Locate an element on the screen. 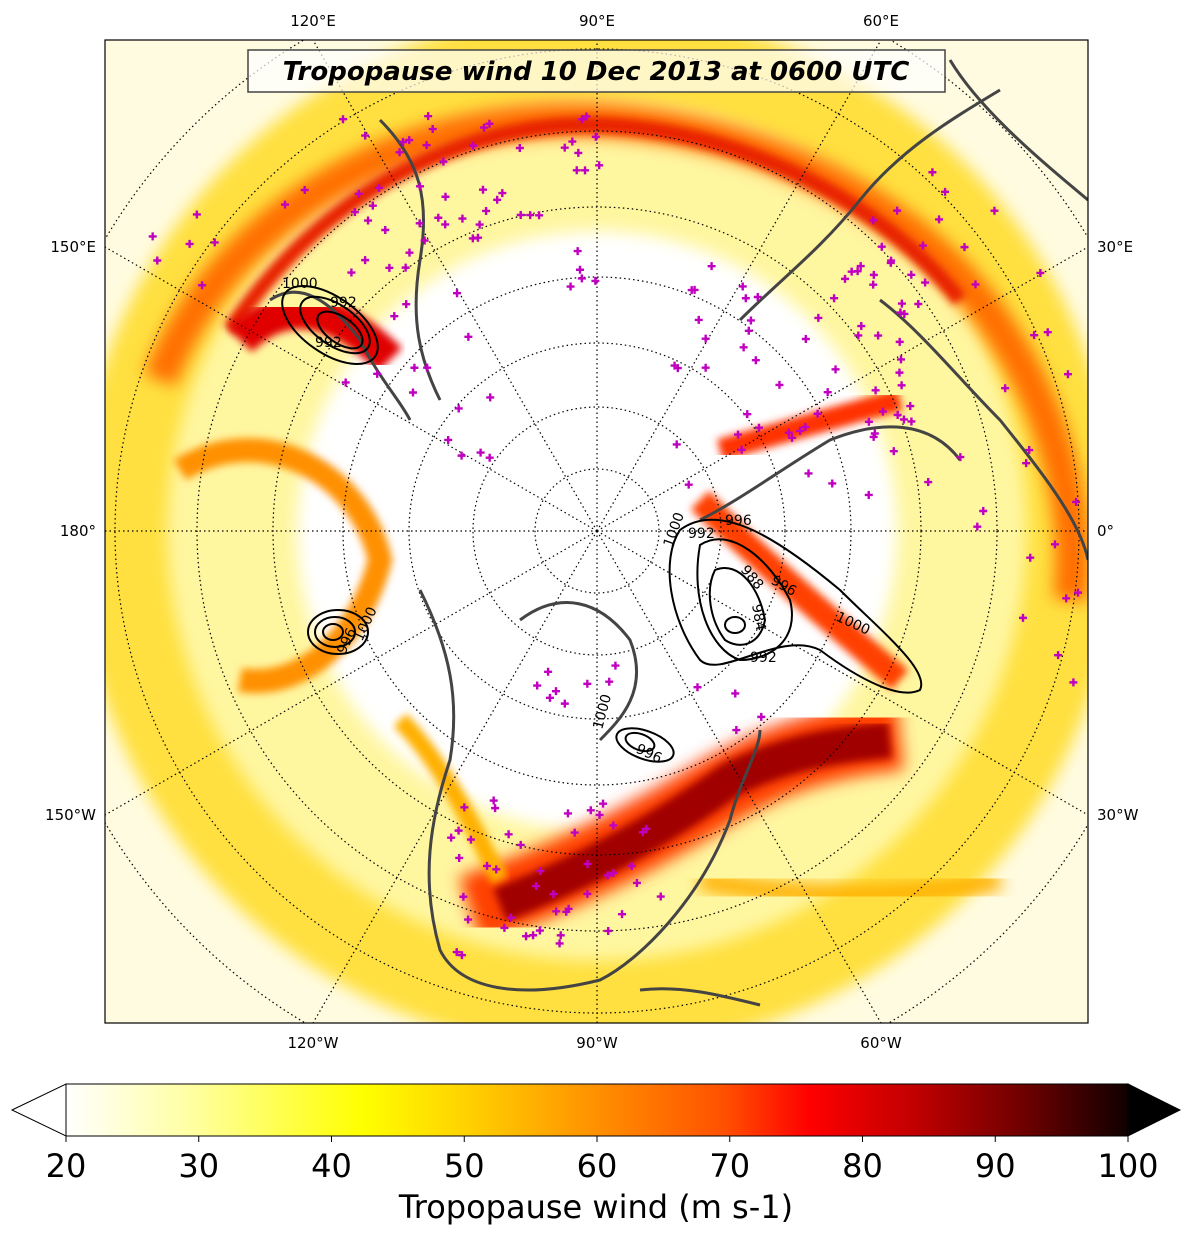 The height and width of the screenshot is (1238, 1192). colorbar-tick-label: 20 is located at coordinates (66, 1166).